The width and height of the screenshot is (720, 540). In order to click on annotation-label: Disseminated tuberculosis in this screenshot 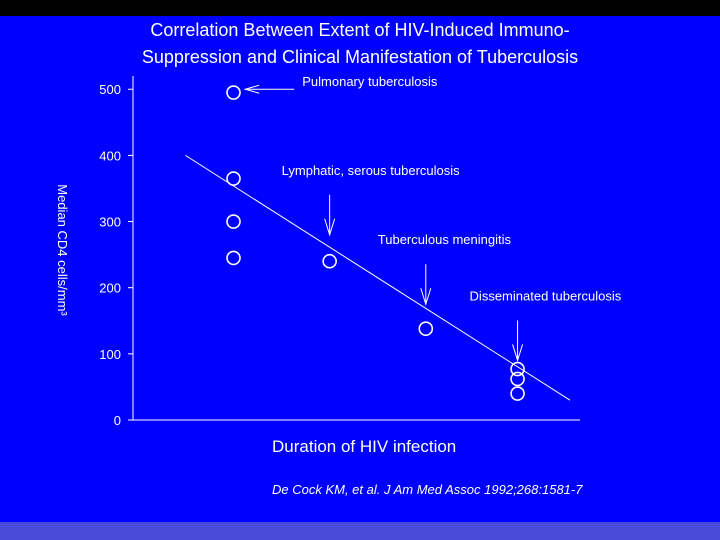, I will do `click(546, 295)`.